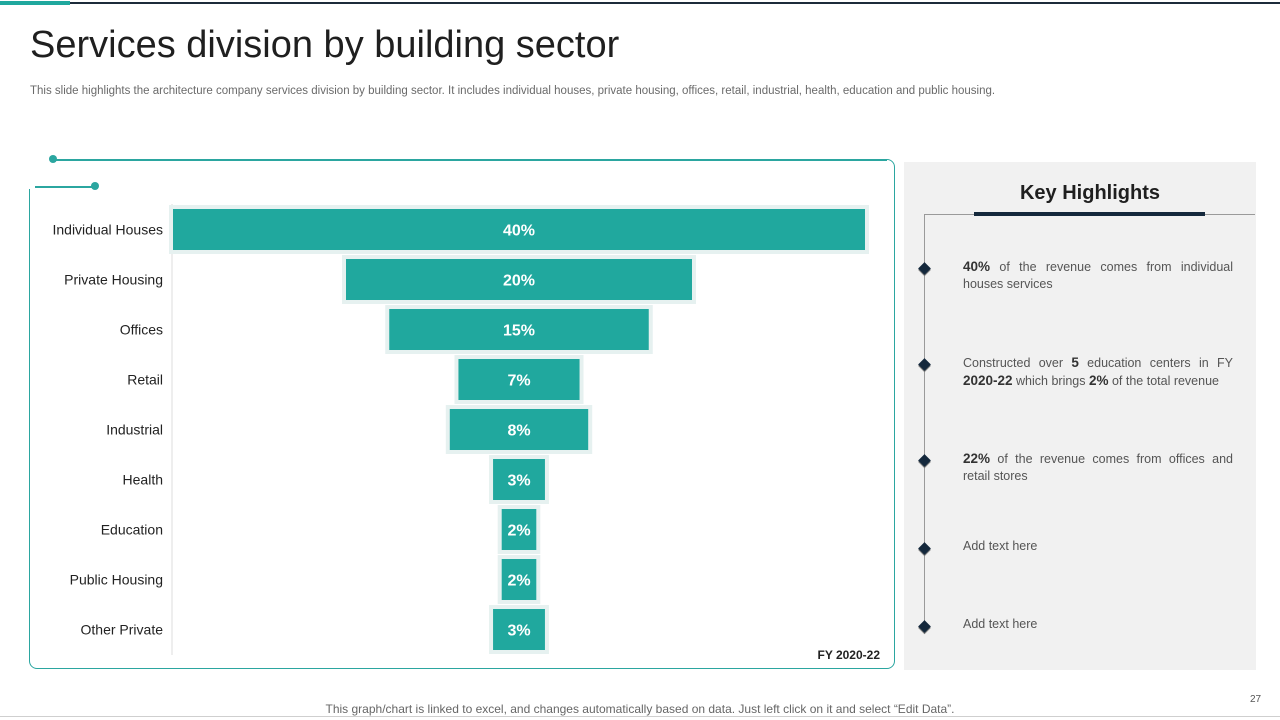 Image resolution: width=1280 pixels, height=720 pixels. I want to click on bar-value-label: 8%, so click(518, 431).